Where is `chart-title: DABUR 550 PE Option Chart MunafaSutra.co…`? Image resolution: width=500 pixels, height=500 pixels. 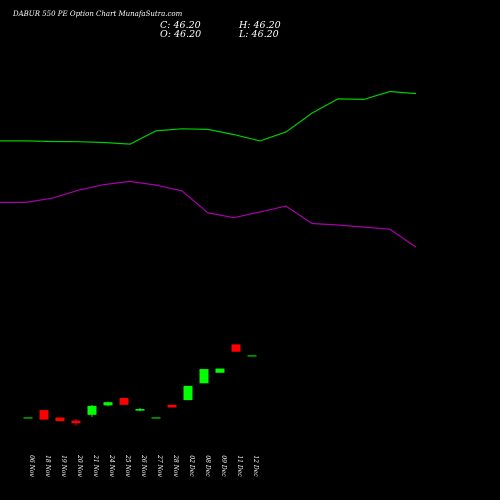 chart-title: DABUR 550 PE Option Chart MunafaSutra.co… is located at coordinates (98, 14).